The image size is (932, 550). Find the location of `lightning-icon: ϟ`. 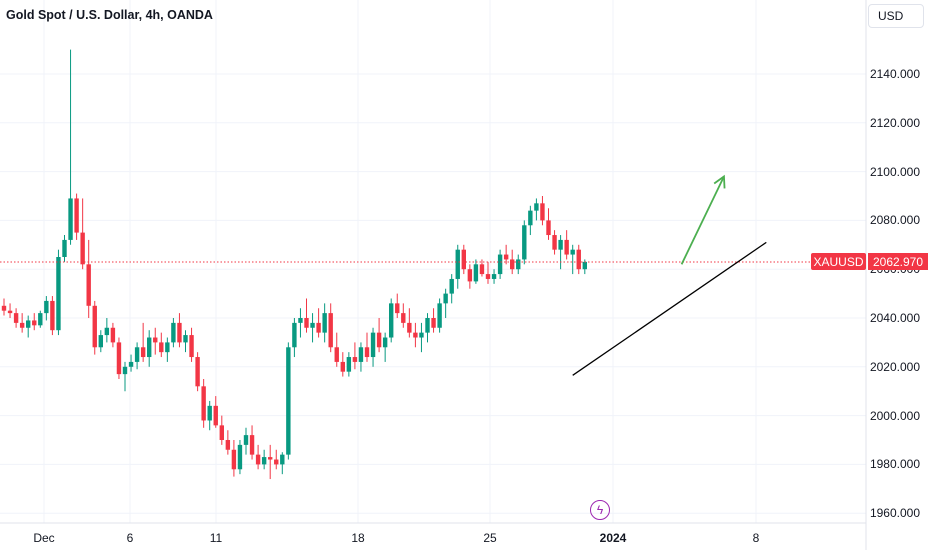

lightning-icon: ϟ is located at coordinates (600, 510).